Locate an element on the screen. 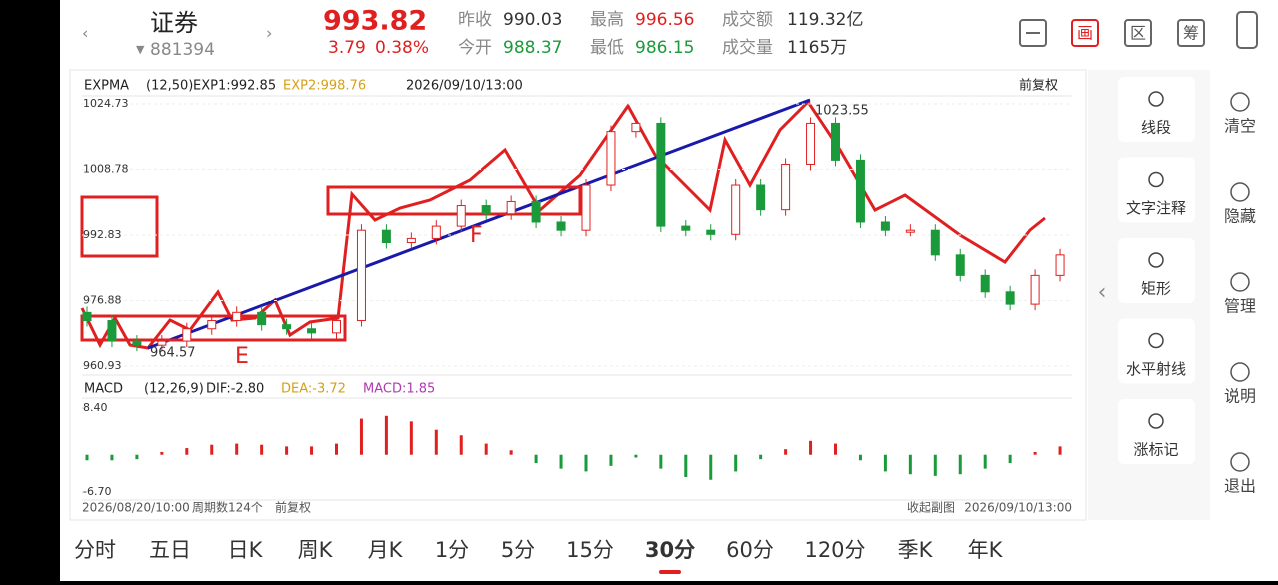 Image resolution: width=1278 pixels, height=585 pixels. adjust-label: 前复权 is located at coordinates (1038, 86).